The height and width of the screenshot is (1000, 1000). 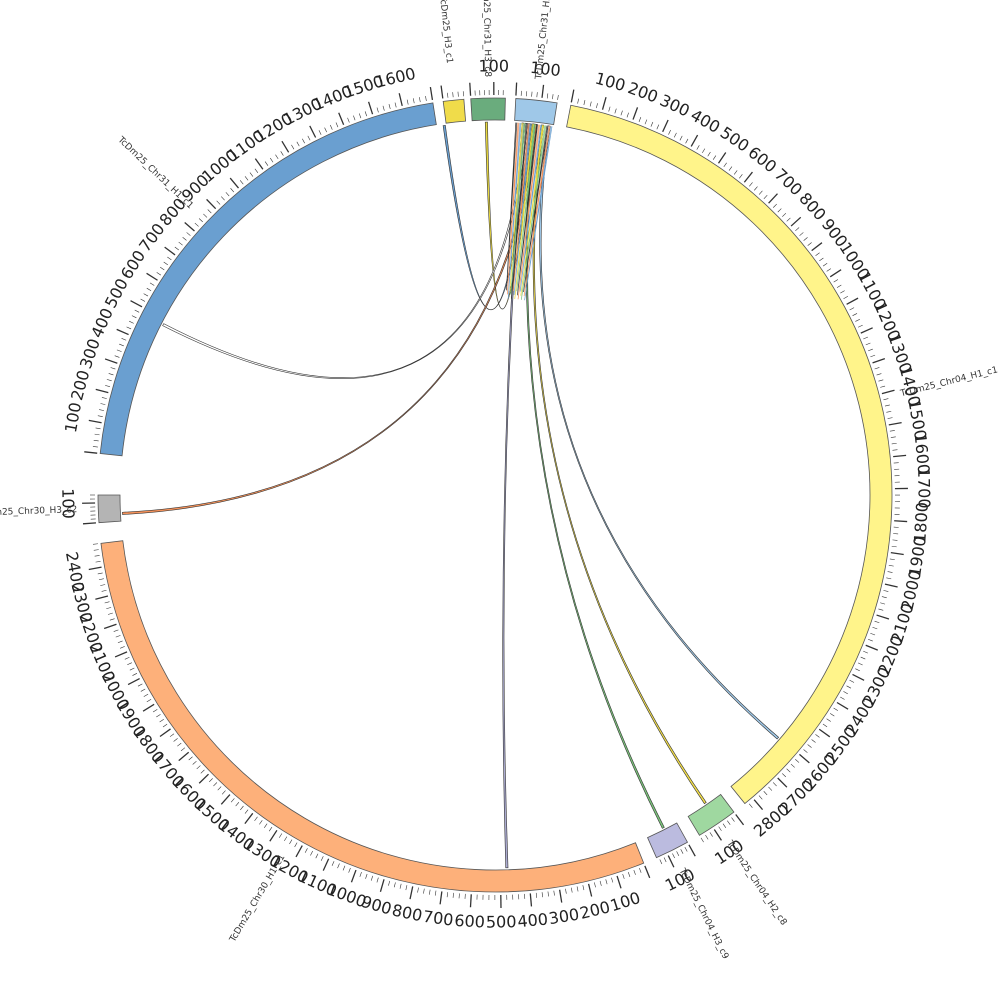 I want to click on link, so click(x=595, y=476).